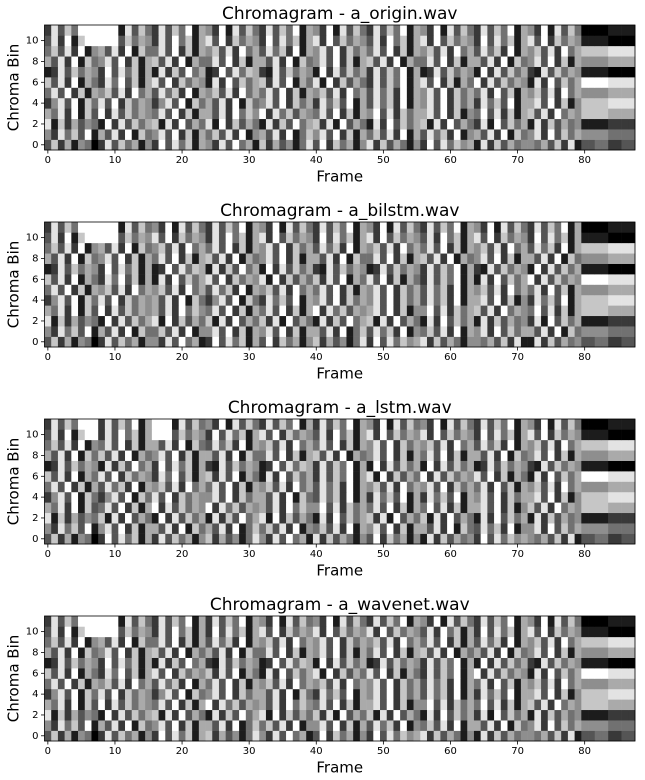 This screenshot has width=645, height=780. What do you see at coordinates (517, 160) in the screenshot?
I see `x-tick-label: 70` at bounding box center [517, 160].